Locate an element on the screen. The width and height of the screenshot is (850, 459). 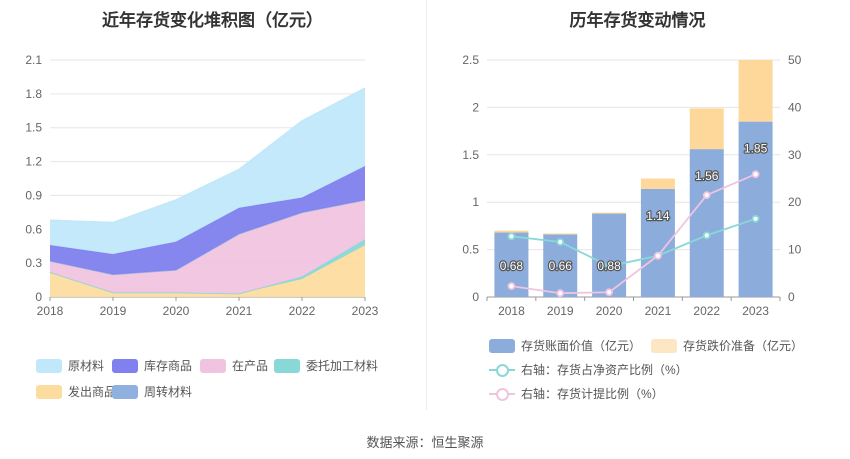
area-发出商品 is located at coordinates (207, 271).